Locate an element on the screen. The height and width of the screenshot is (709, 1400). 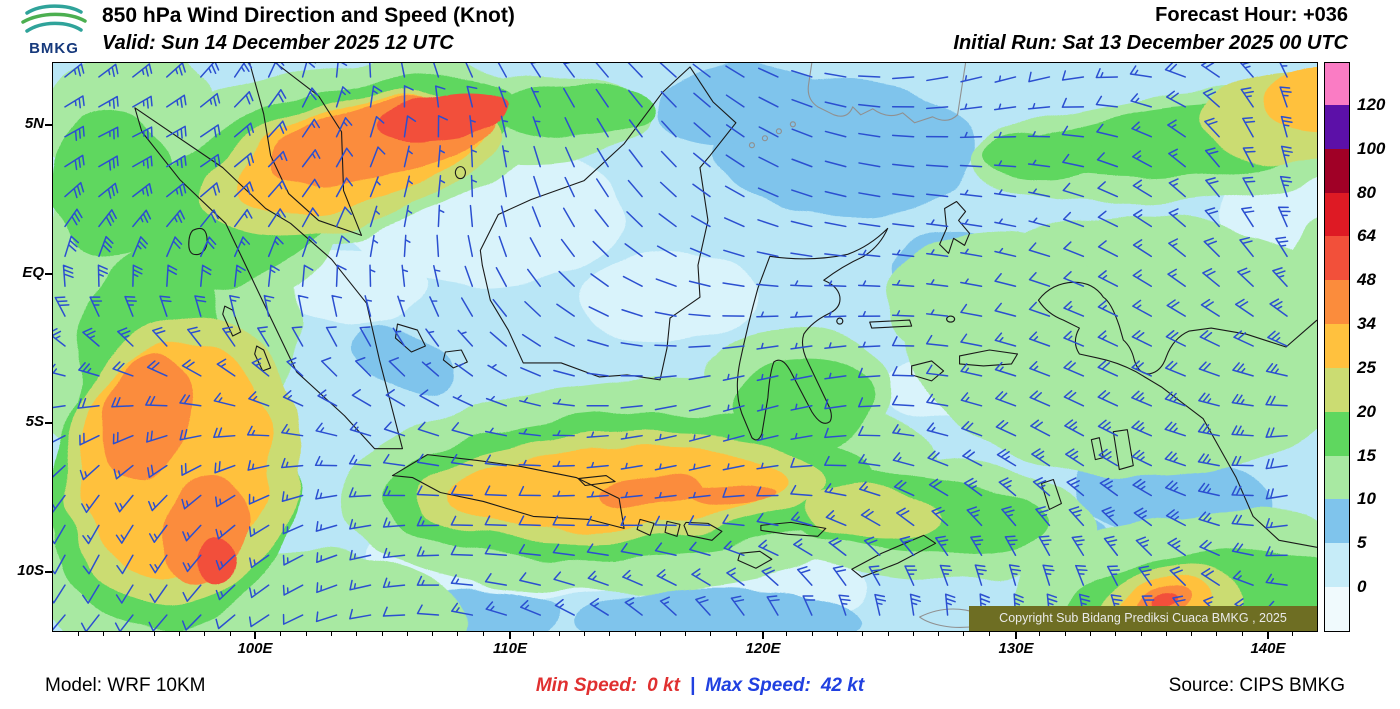
page-title: 850 hPa Wind Direction and Speed (Knot) is located at coordinates (308, 15).